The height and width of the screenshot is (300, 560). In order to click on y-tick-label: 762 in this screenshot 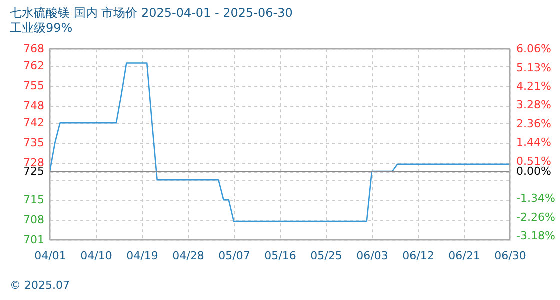, I will do `click(34, 66)`.